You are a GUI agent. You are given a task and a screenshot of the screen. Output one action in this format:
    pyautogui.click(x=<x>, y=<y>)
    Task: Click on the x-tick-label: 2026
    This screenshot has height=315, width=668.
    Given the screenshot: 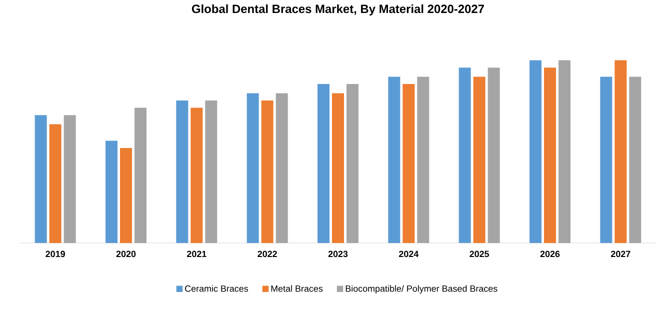 What is the action you would take?
    pyautogui.click(x=550, y=254)
    